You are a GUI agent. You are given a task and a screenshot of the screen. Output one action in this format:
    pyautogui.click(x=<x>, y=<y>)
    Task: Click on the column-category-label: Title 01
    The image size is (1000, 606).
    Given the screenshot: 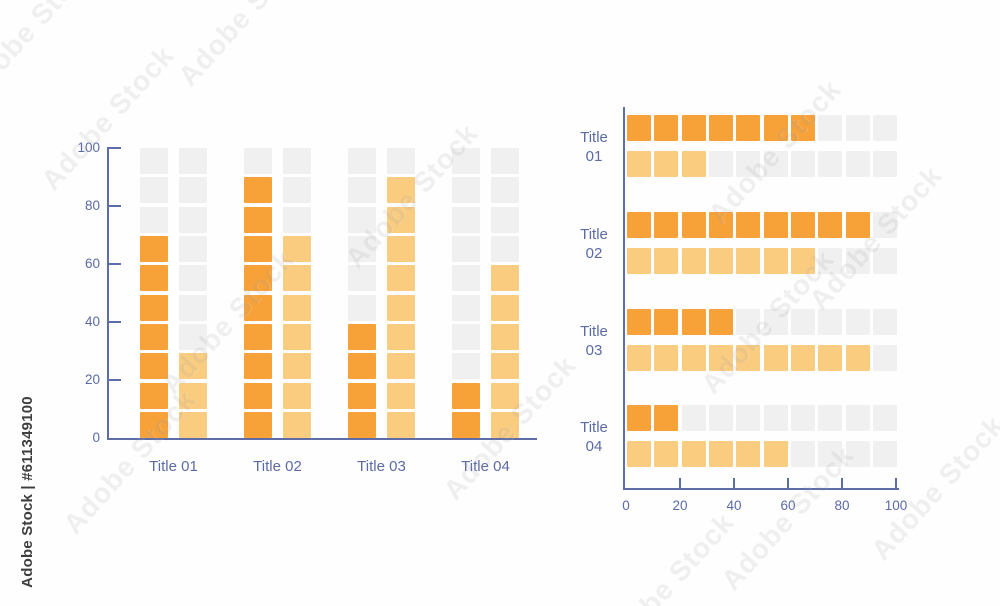 What is the action you would take?
    pyautogui.click(x=173, y=466)
    